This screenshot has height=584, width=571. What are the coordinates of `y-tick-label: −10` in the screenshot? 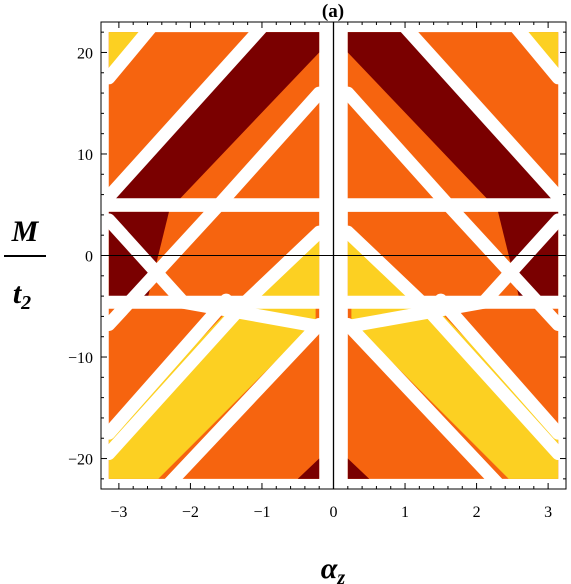 It's located at (80, 358).